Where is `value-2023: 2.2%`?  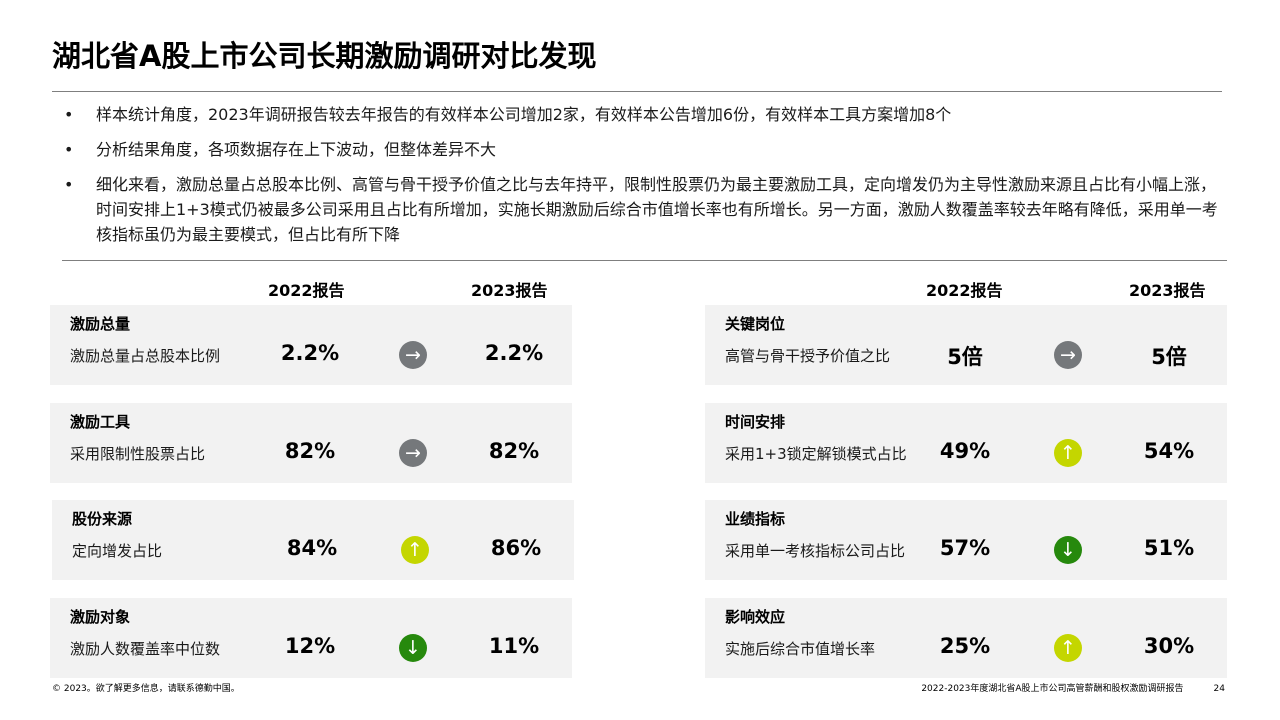
value-2023: 2.2% is located at coordinates (514, 353).